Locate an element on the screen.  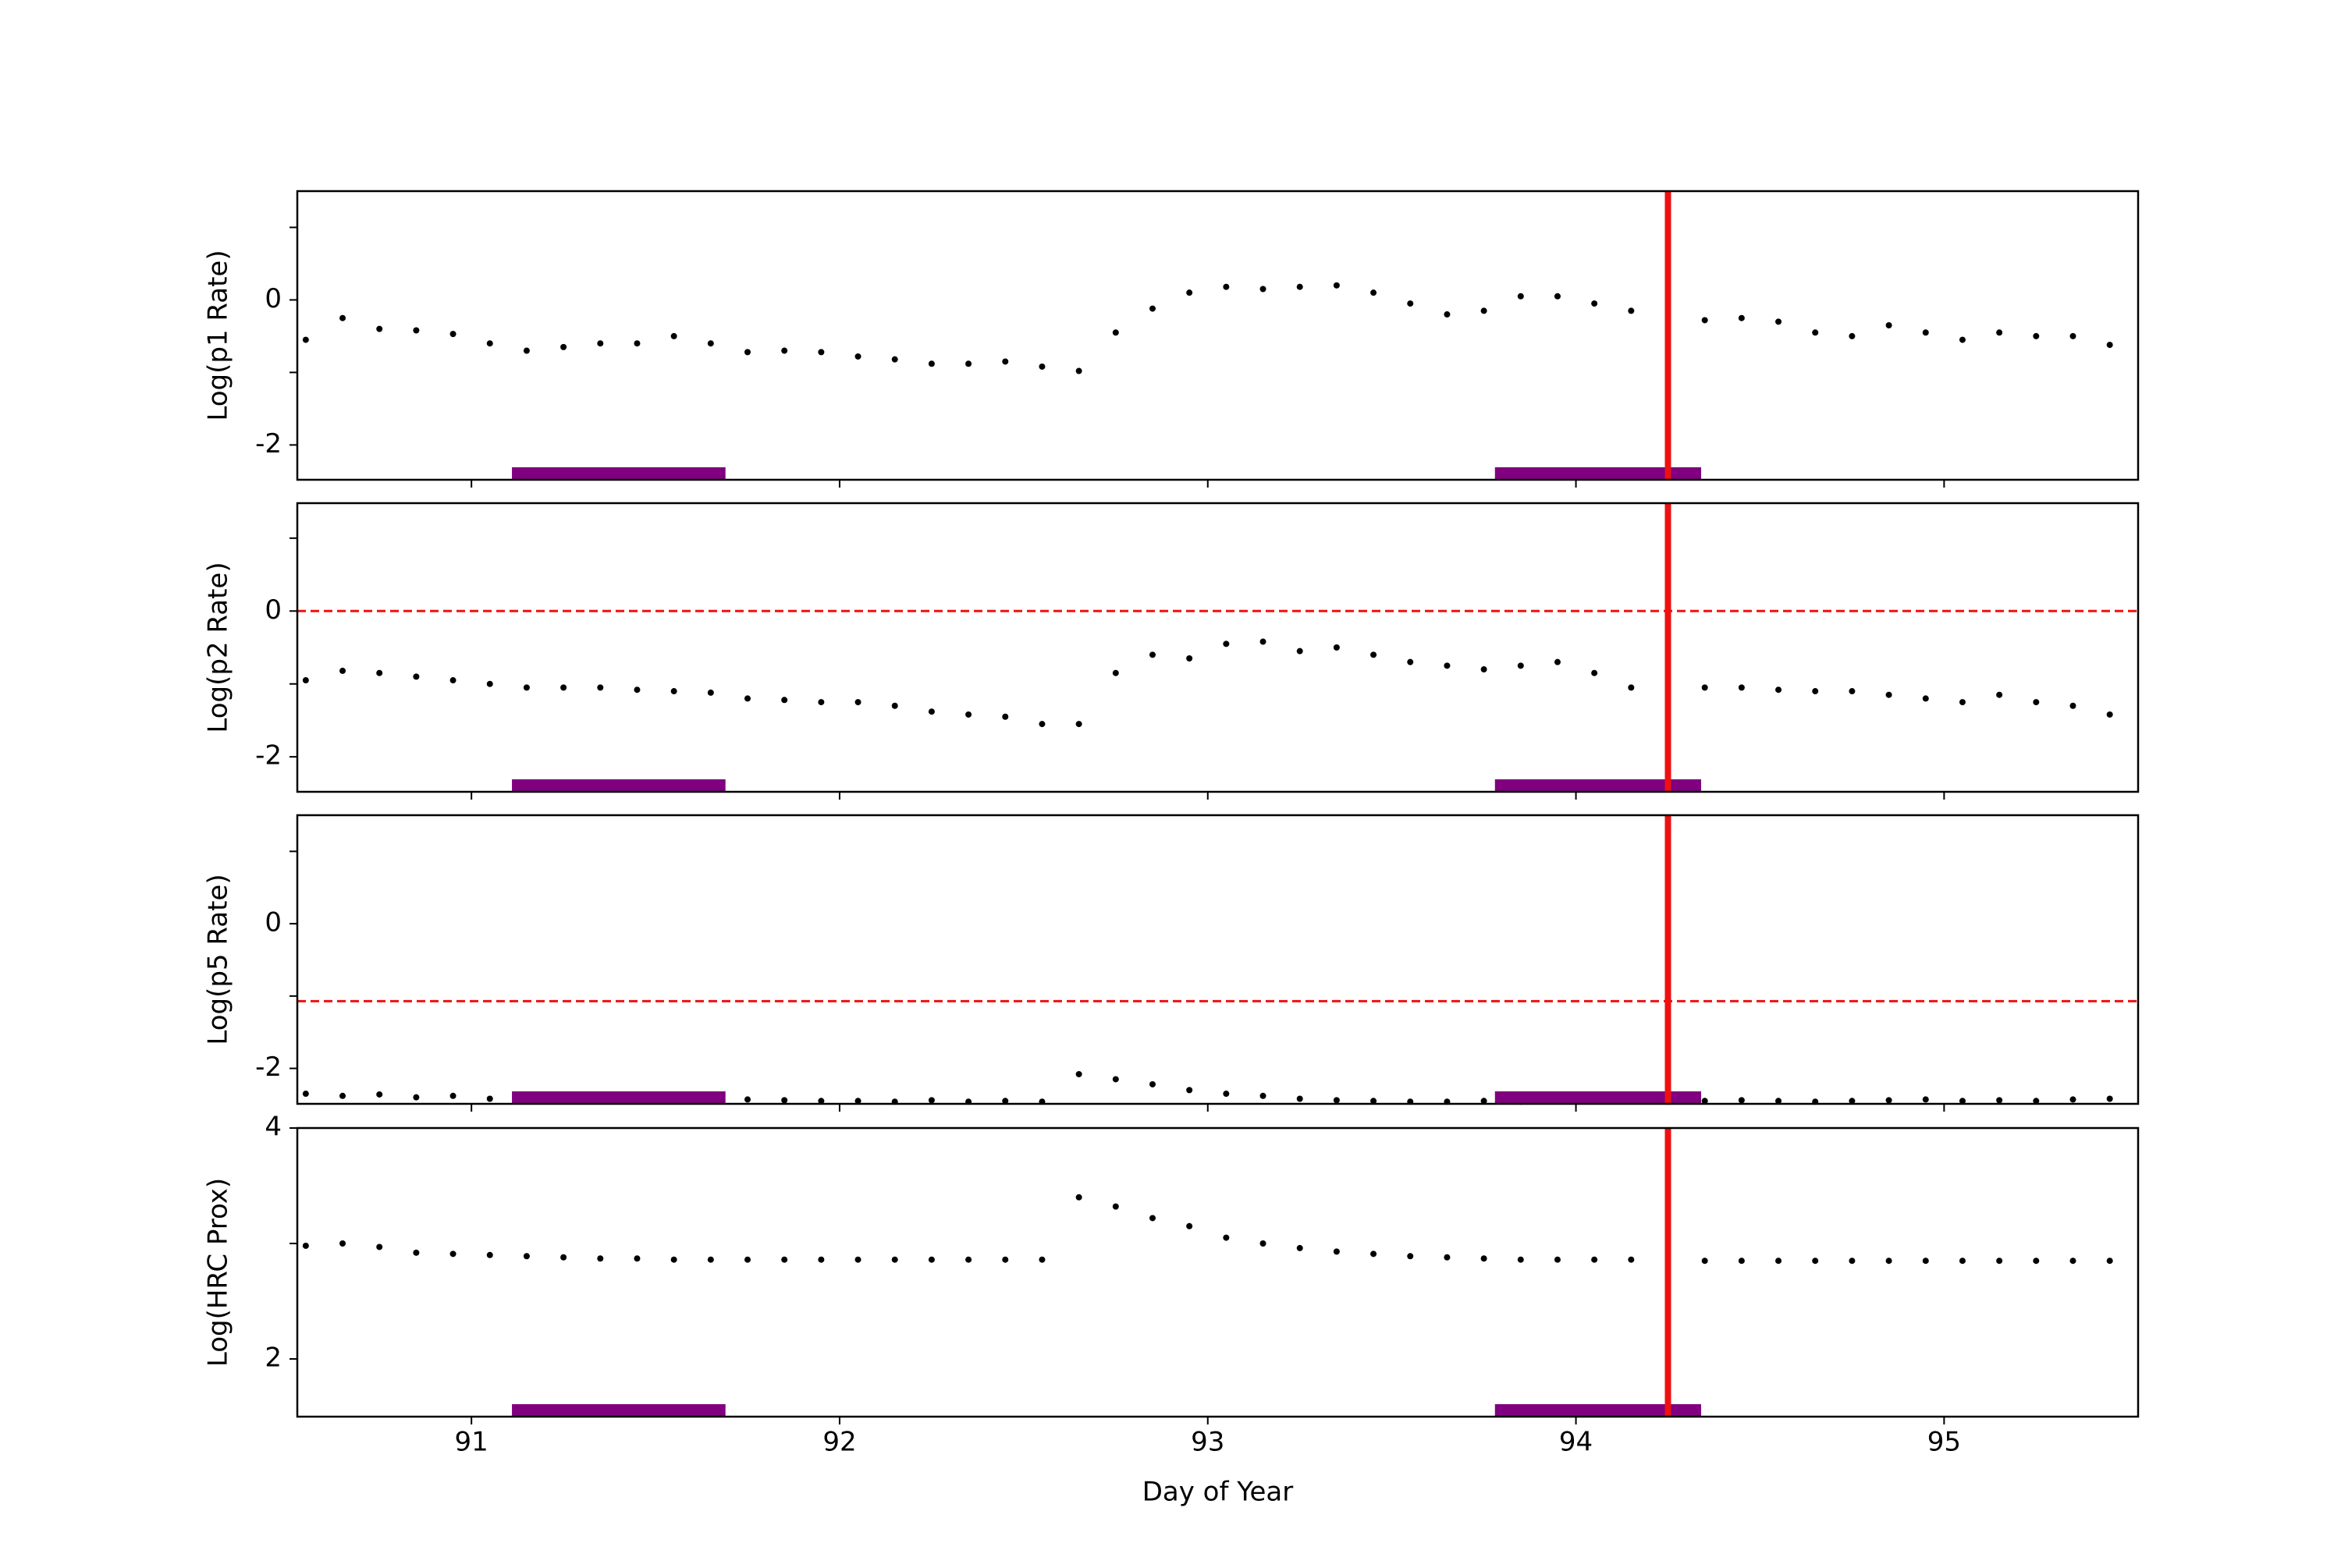
y-axis-label: Log(p5 Rate) is located at coordinates (218, 959).